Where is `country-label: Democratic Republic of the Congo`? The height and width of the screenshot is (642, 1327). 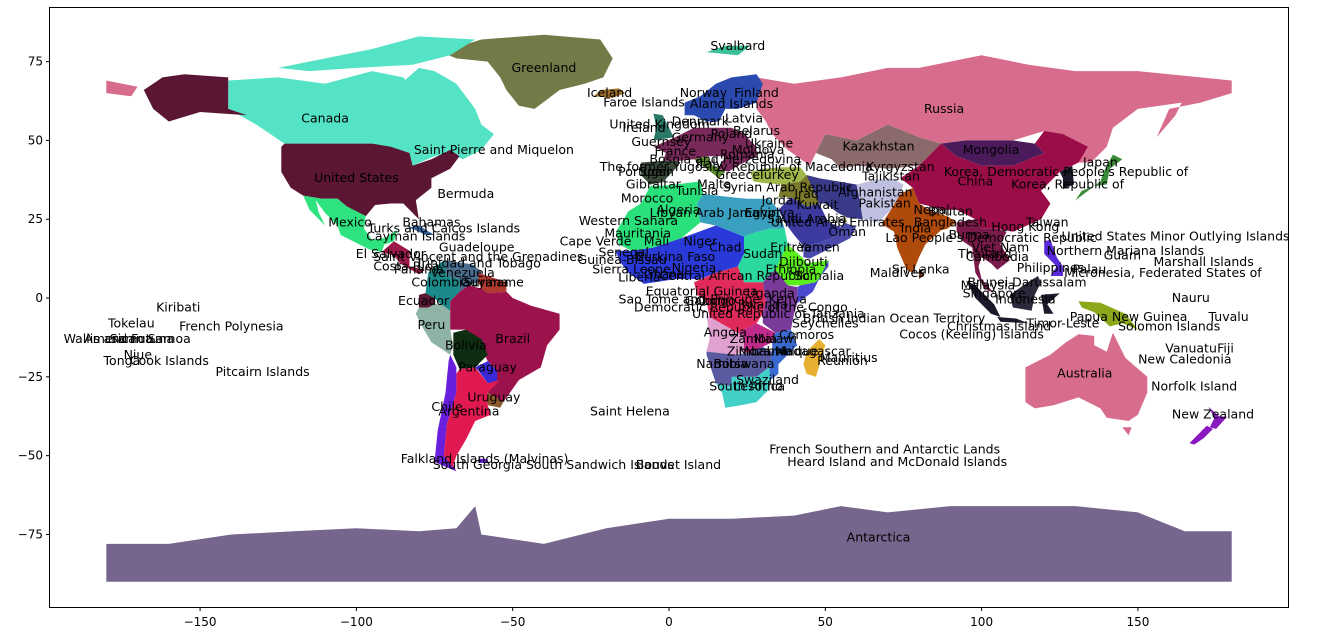
country-label: Democratic Republic of the Congo is located at coordinates (741, 307).